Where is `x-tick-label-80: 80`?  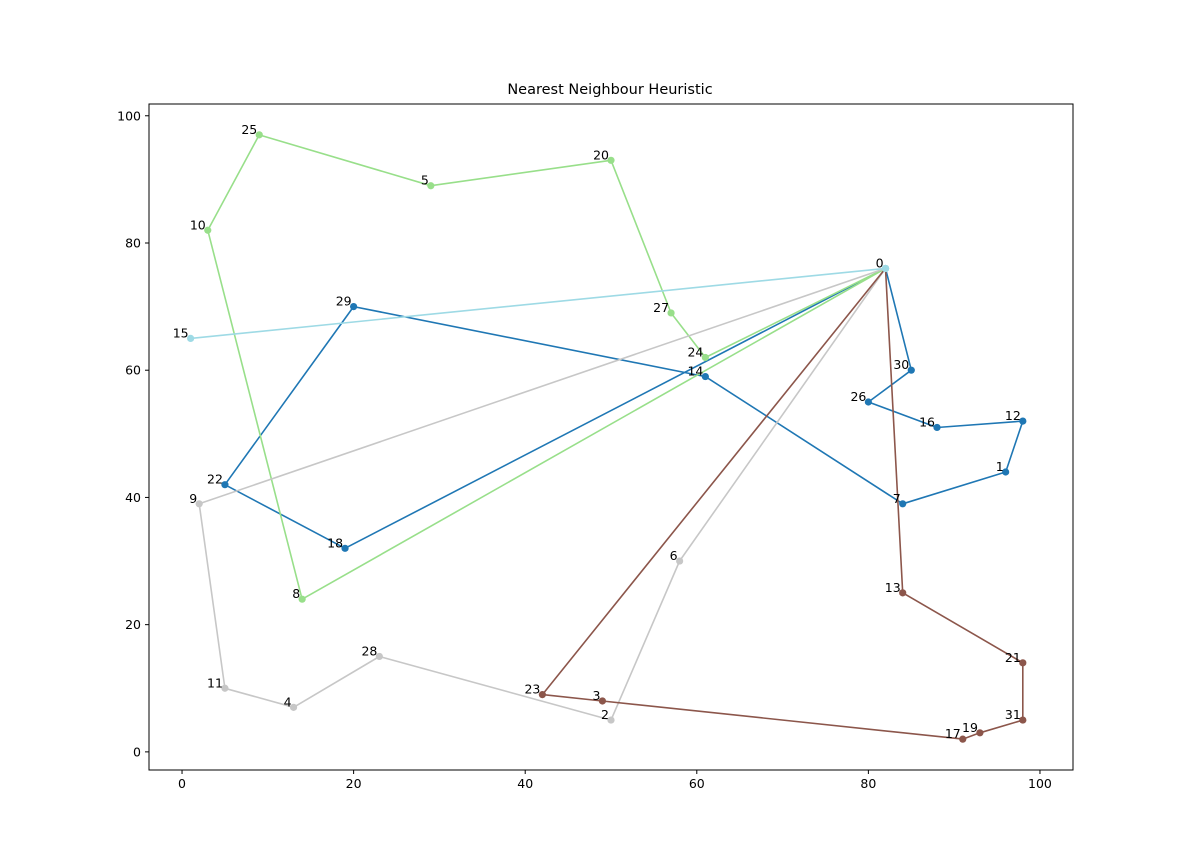 x-tick-label-80: 80 is located at coordinates (868, 783).